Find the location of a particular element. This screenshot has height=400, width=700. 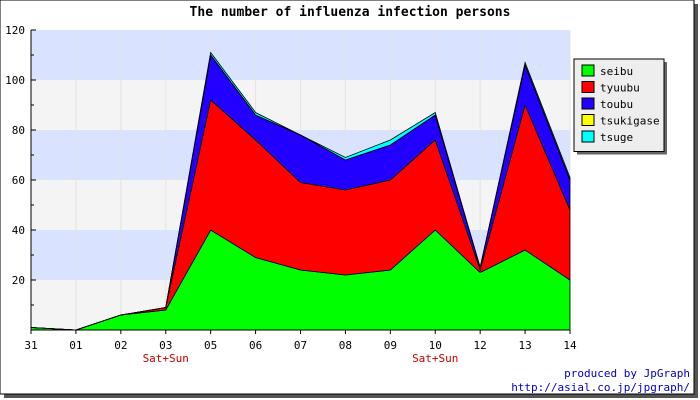

x-tick-label: 03 is located at coordinates (165, 345).